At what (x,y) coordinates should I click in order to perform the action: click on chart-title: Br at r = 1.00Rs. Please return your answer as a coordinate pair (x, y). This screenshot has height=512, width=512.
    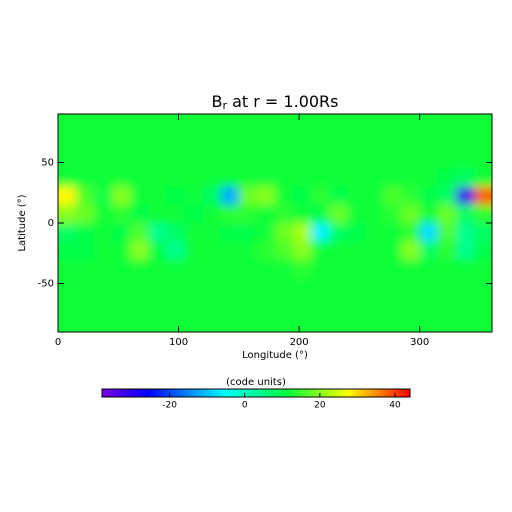
    Looking at the image, I should click on (275, 102).